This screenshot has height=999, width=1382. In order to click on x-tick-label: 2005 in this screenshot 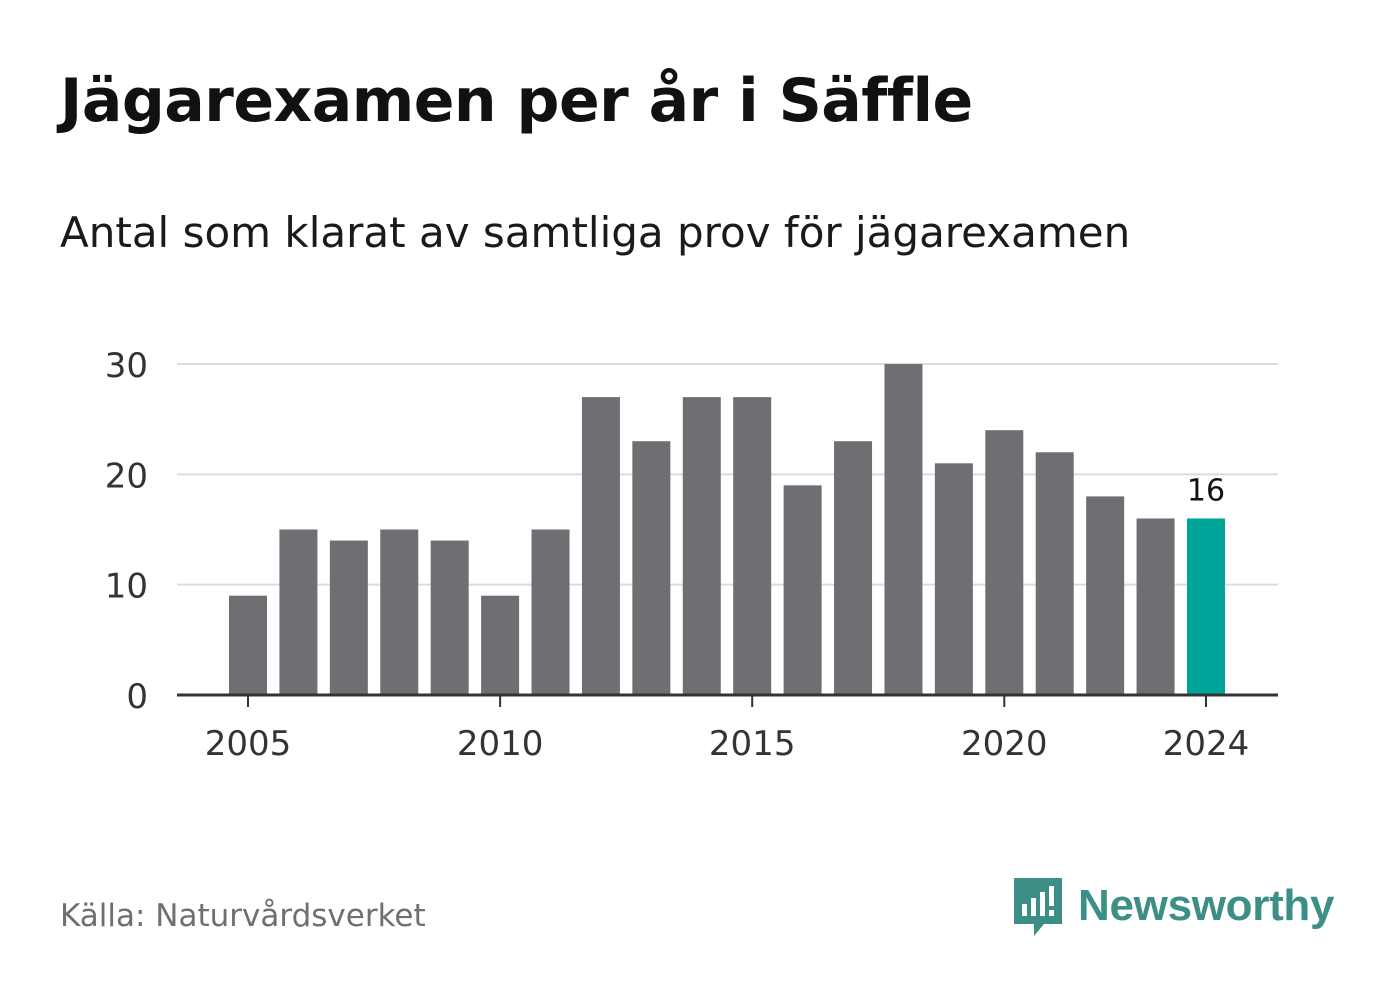, I will do `click(248, 744)`.